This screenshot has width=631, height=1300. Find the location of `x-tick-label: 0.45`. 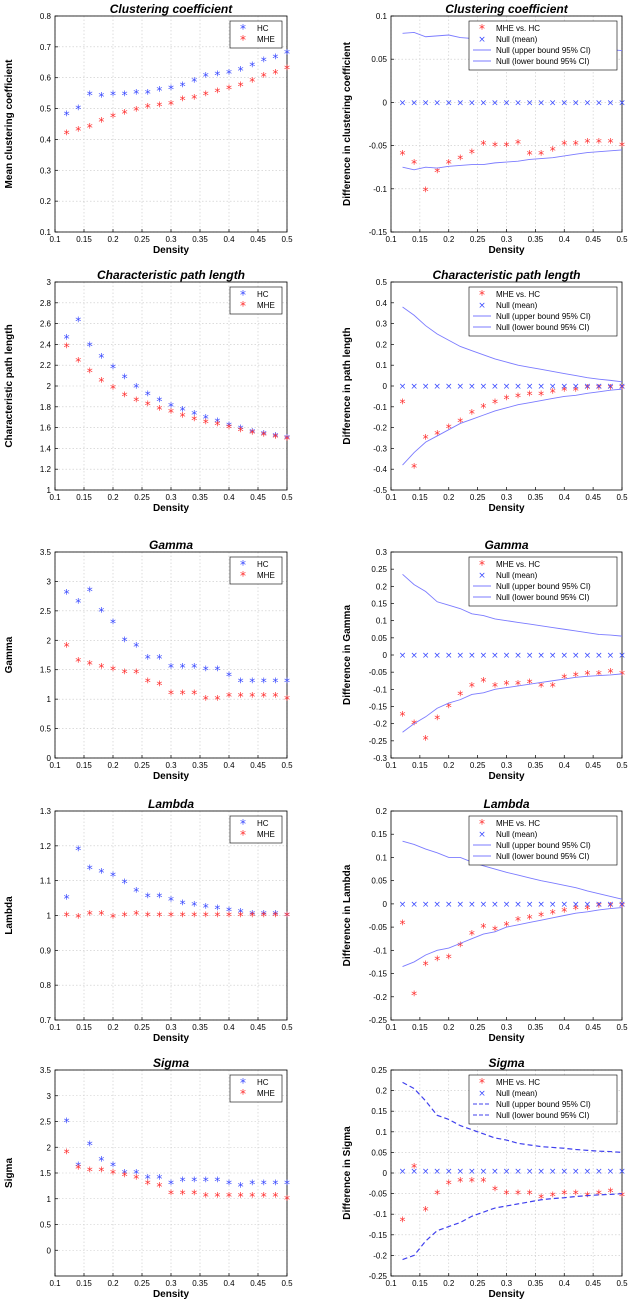

x-tick-label: 0.45 is located at coordinates (258, 497).